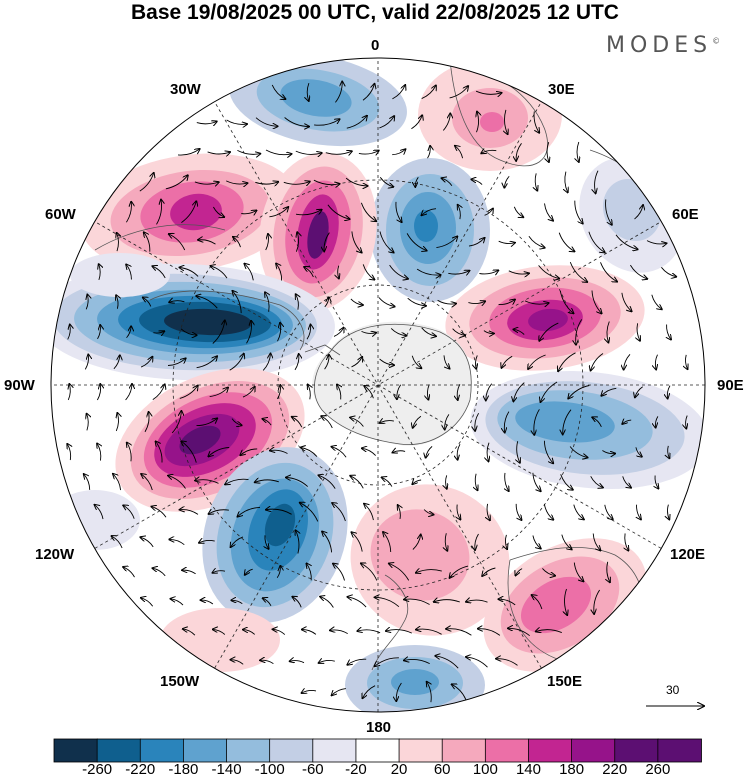 The height and width of the screenshot is (783, 750). What do you see at coordinates (379, 727) in the screenshot?
I see `lon-label-180: 180` at bounding box center [379, 727].